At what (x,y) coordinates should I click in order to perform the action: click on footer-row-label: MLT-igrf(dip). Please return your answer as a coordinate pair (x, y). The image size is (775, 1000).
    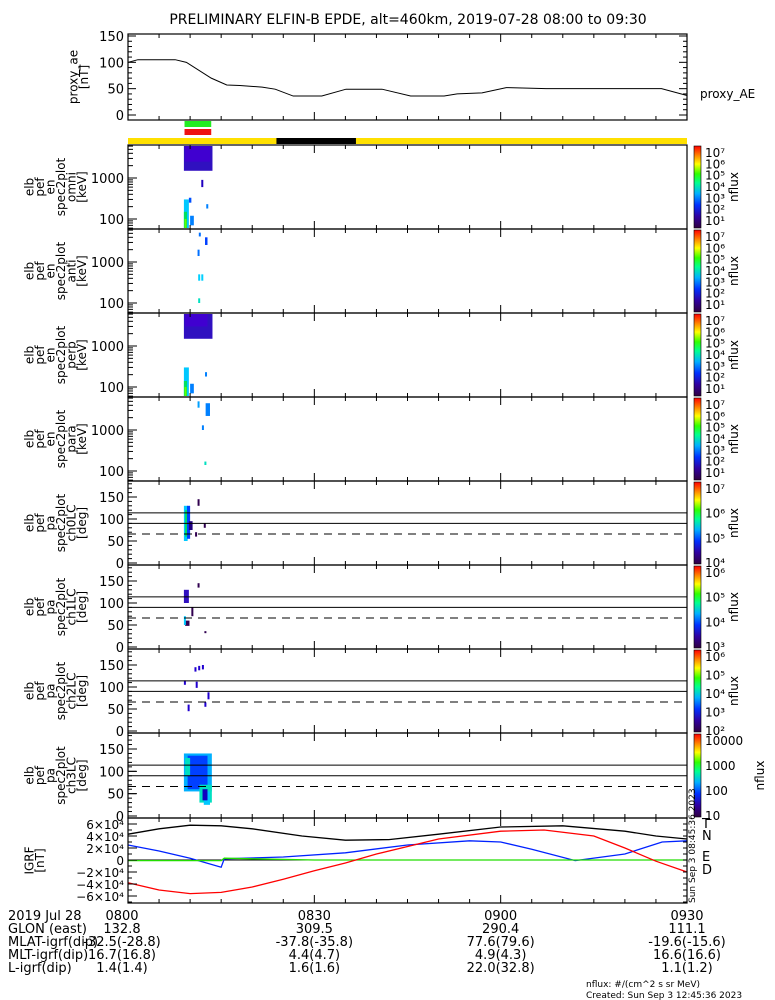
    Looking at the image, I should click on (48, 955).